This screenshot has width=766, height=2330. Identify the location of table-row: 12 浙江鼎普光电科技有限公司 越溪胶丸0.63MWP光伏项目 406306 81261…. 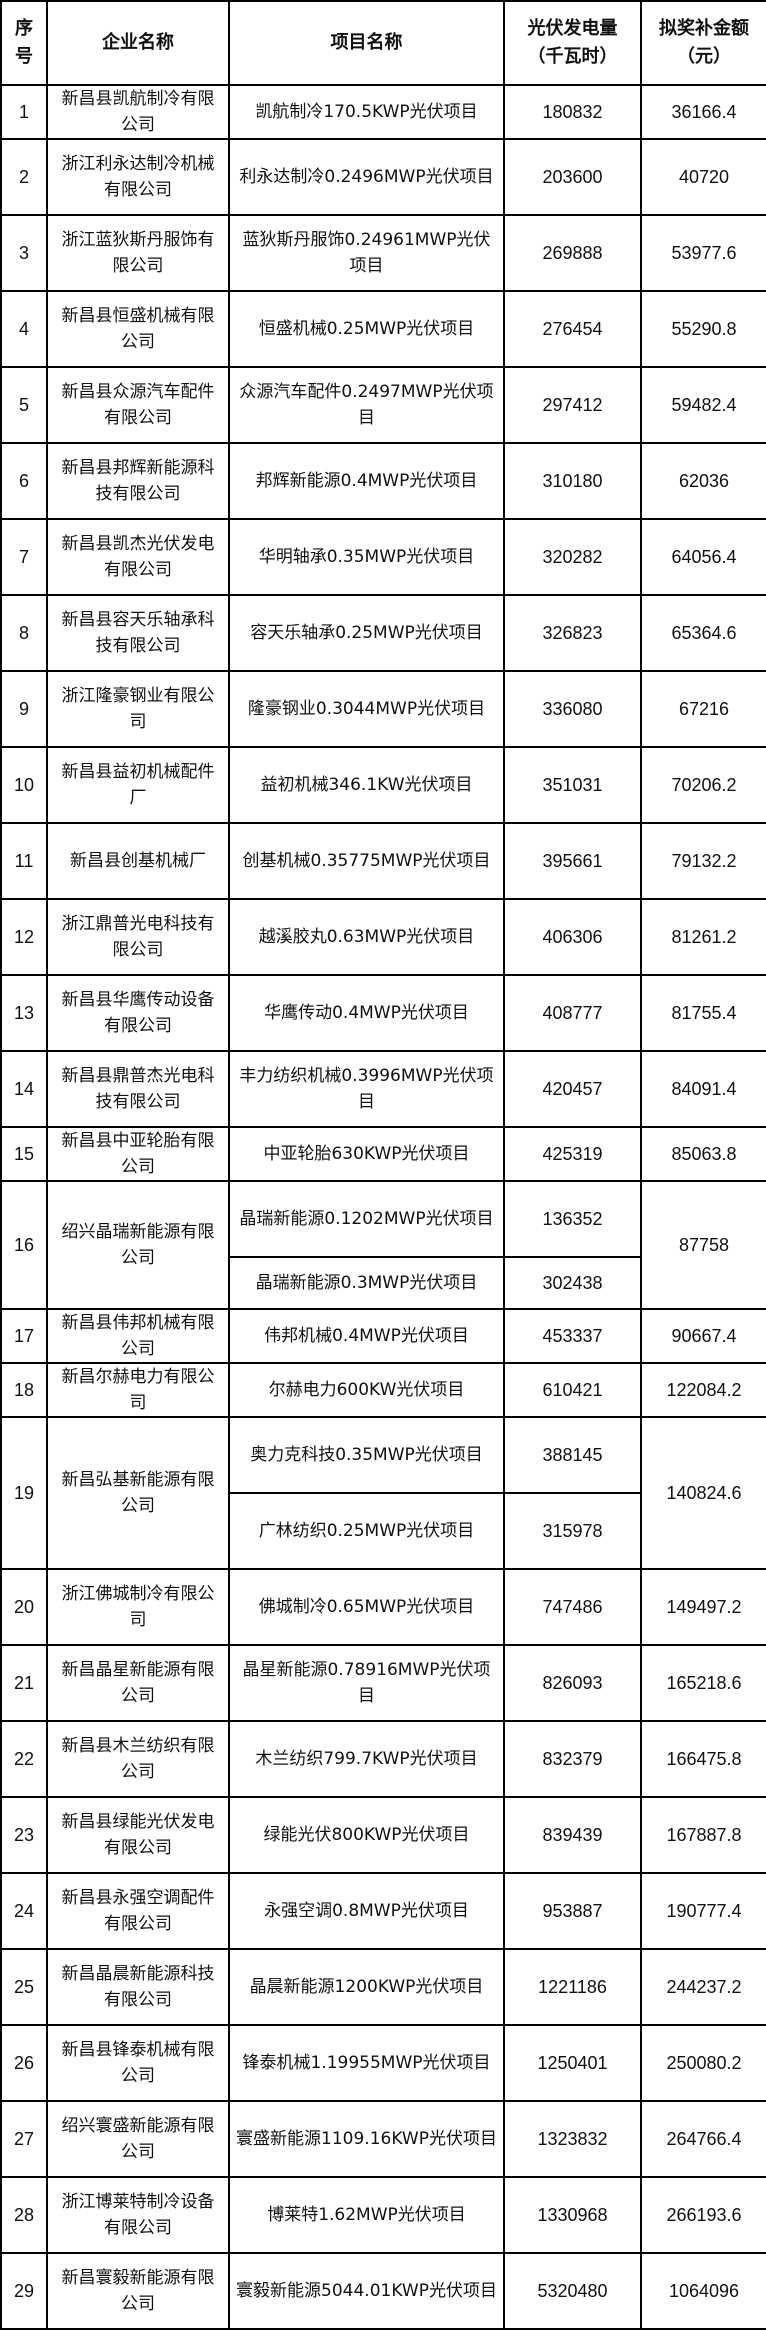
(383, 937).